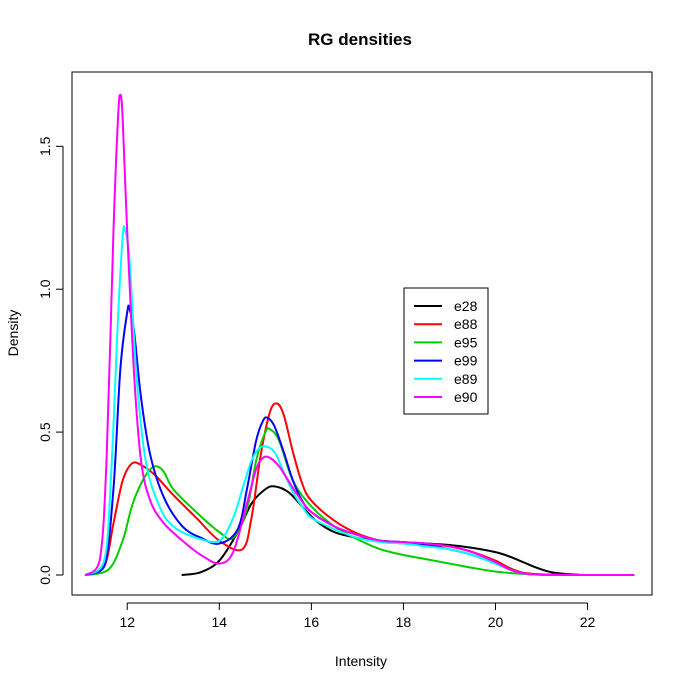 The image size is (688, 687). I want to click on y-tick-label: 1.5, so click(45, 146).